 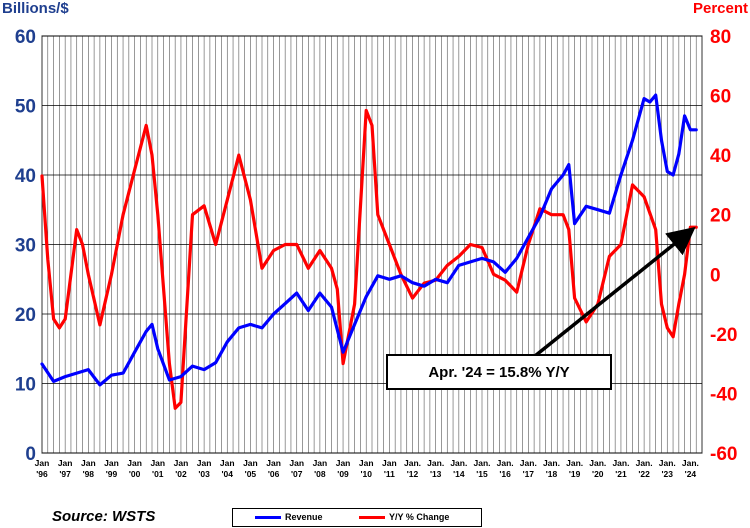 I want to click on x-tick-label-year: '13, so click(x=436, y=474).